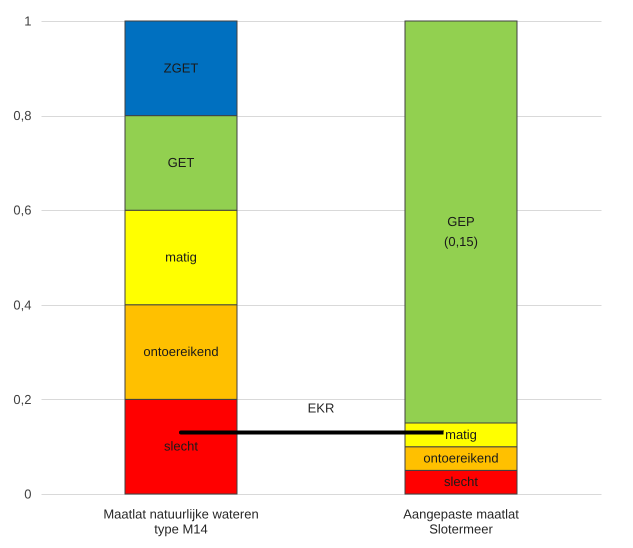 This screenshot has height=548, width=633. What do you see at coordinates (181, 352) in the screenshot?
I see `text: ontoereikend` at bounding box center [181, 352].